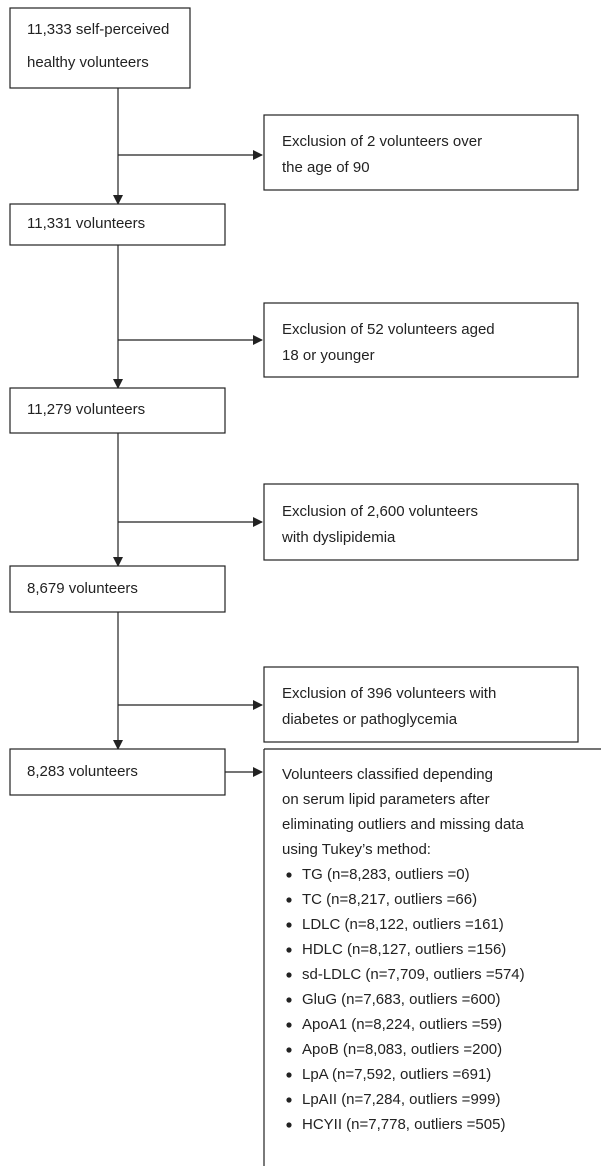  Describe the element at coordinates (401, 1099) in the screenshot. I see `result-bullet: LpAII (n=7,284, outliers =999)` at that location.